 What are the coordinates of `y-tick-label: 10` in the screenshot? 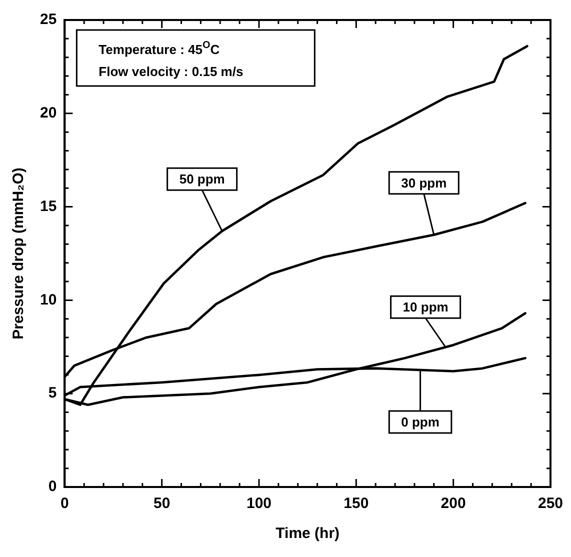 It's located at (48, 299).